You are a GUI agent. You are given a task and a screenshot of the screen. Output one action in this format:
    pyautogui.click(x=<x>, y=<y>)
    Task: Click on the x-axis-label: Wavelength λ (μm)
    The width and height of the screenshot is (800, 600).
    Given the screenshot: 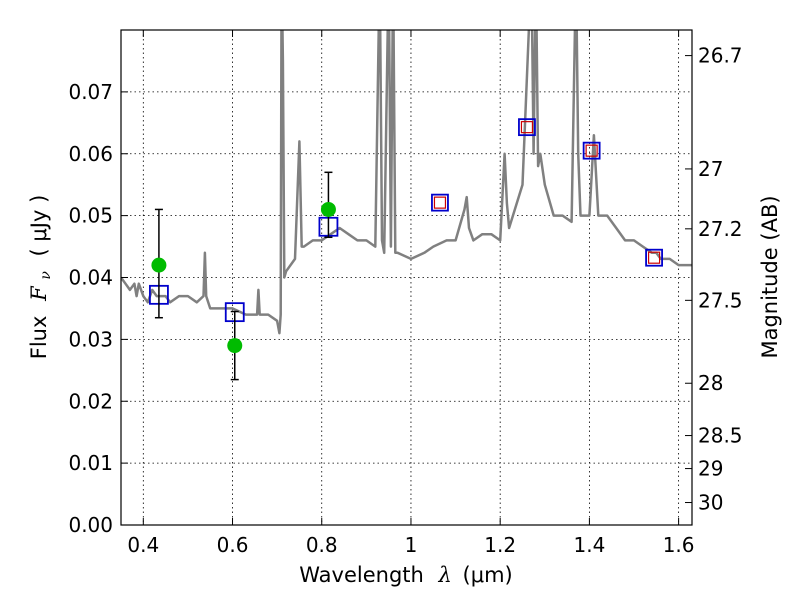 What is the action you would take?
    pyautogui.click(x=405, y=575)
    